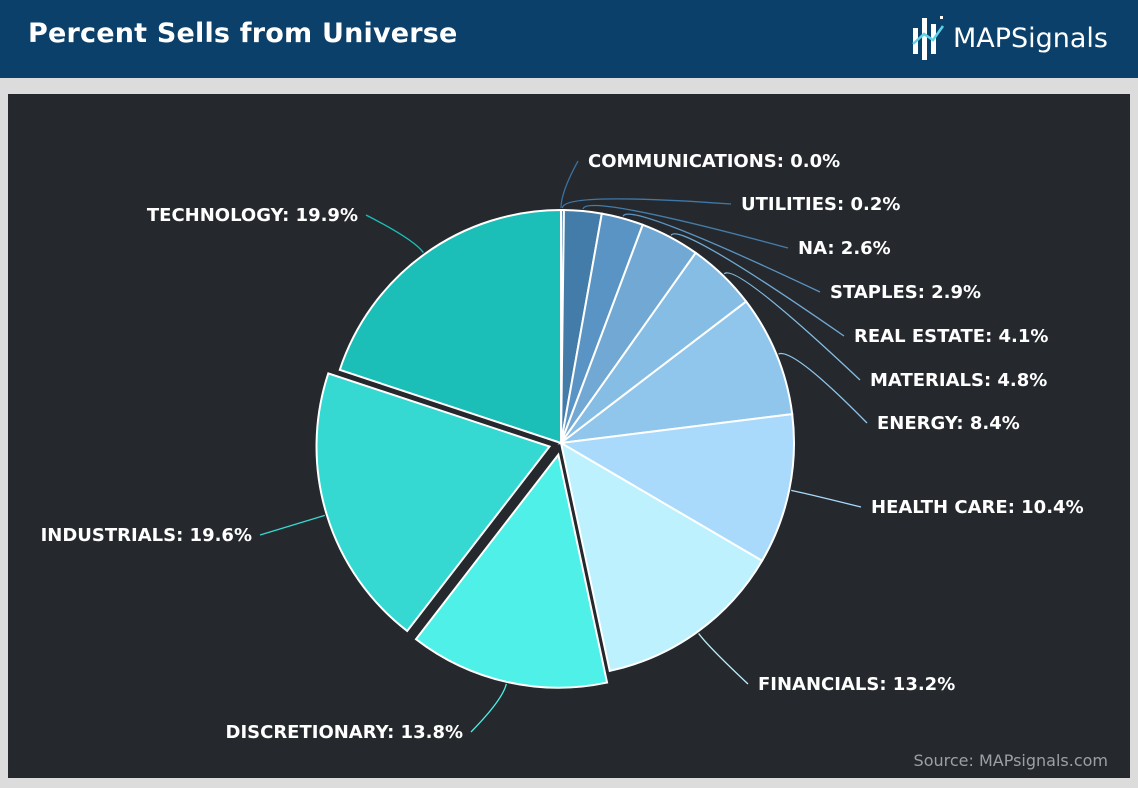 The image size is (1138, 788). What do you see at coordinates (345, 732) in the screenshot?
I see `slice-label-discretionary: DISCRETIONARY: 13.8%` at bounding box center [345, 732].